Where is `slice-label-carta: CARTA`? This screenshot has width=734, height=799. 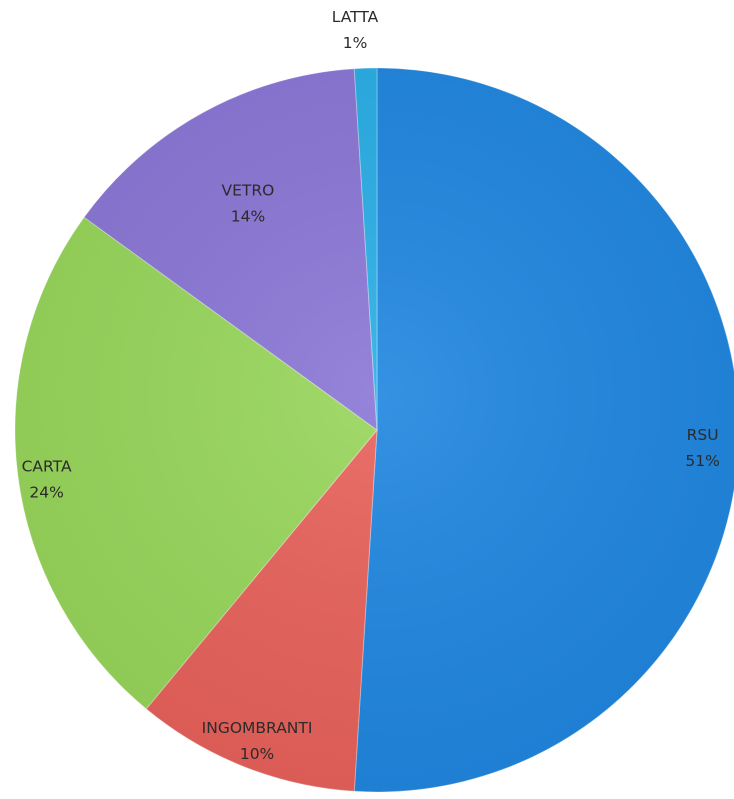
slice-label-carta: CARTA is located at coordinates (47, 467).